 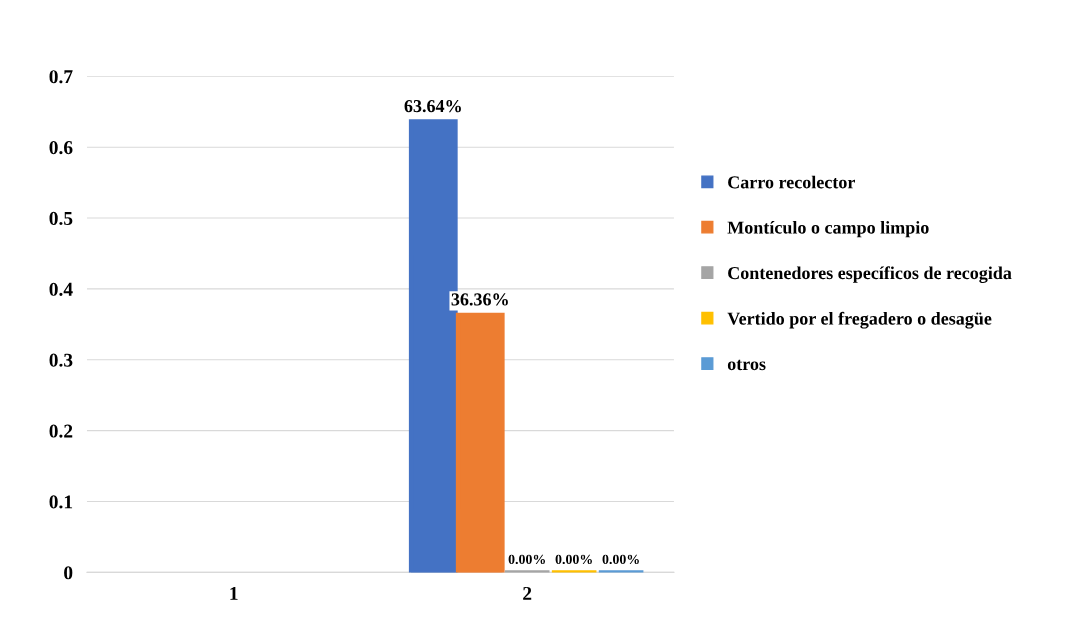 I want to click on legend-label: Vertido por el fregadero o desagüe, so click(x=859, y=320).